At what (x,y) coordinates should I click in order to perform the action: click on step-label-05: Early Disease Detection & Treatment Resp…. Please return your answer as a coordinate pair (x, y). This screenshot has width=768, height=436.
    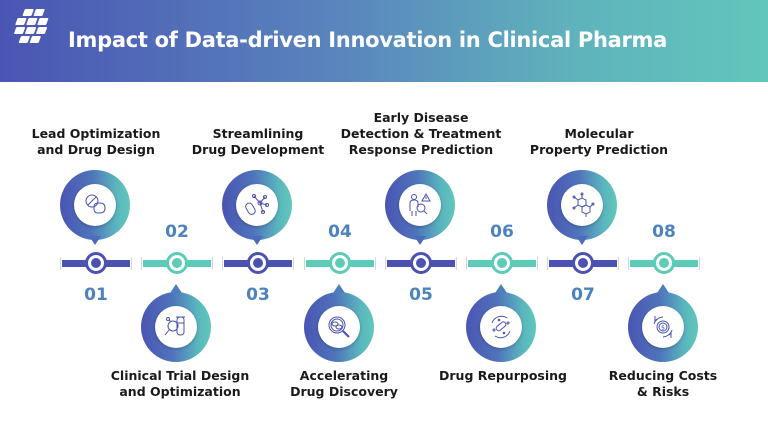
    Looking at the image, I should click on (421, 133).